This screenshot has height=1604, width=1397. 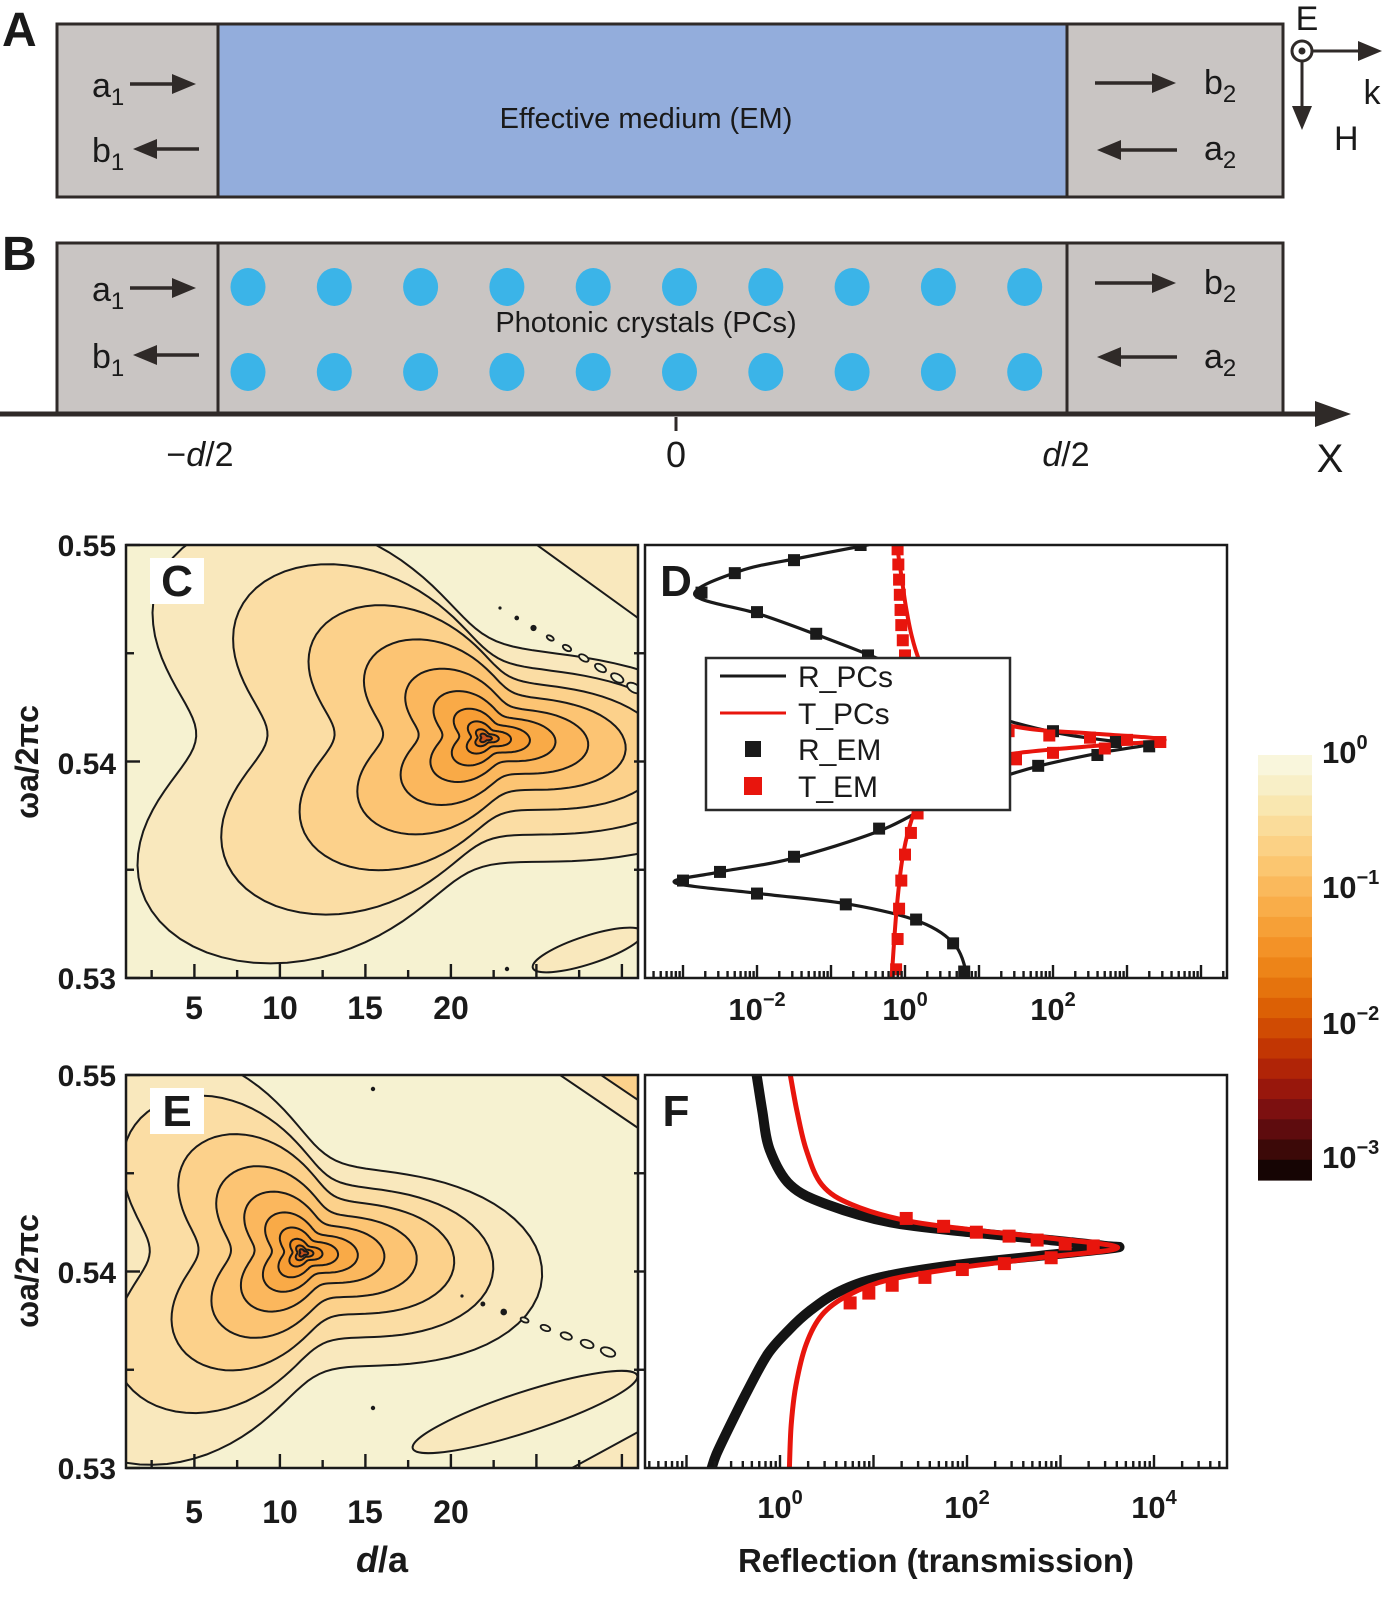 What do you see at coordinates (177, 581) in the screenshot?
I see `panel-c-letter-box` at bounding box center [177, 581].